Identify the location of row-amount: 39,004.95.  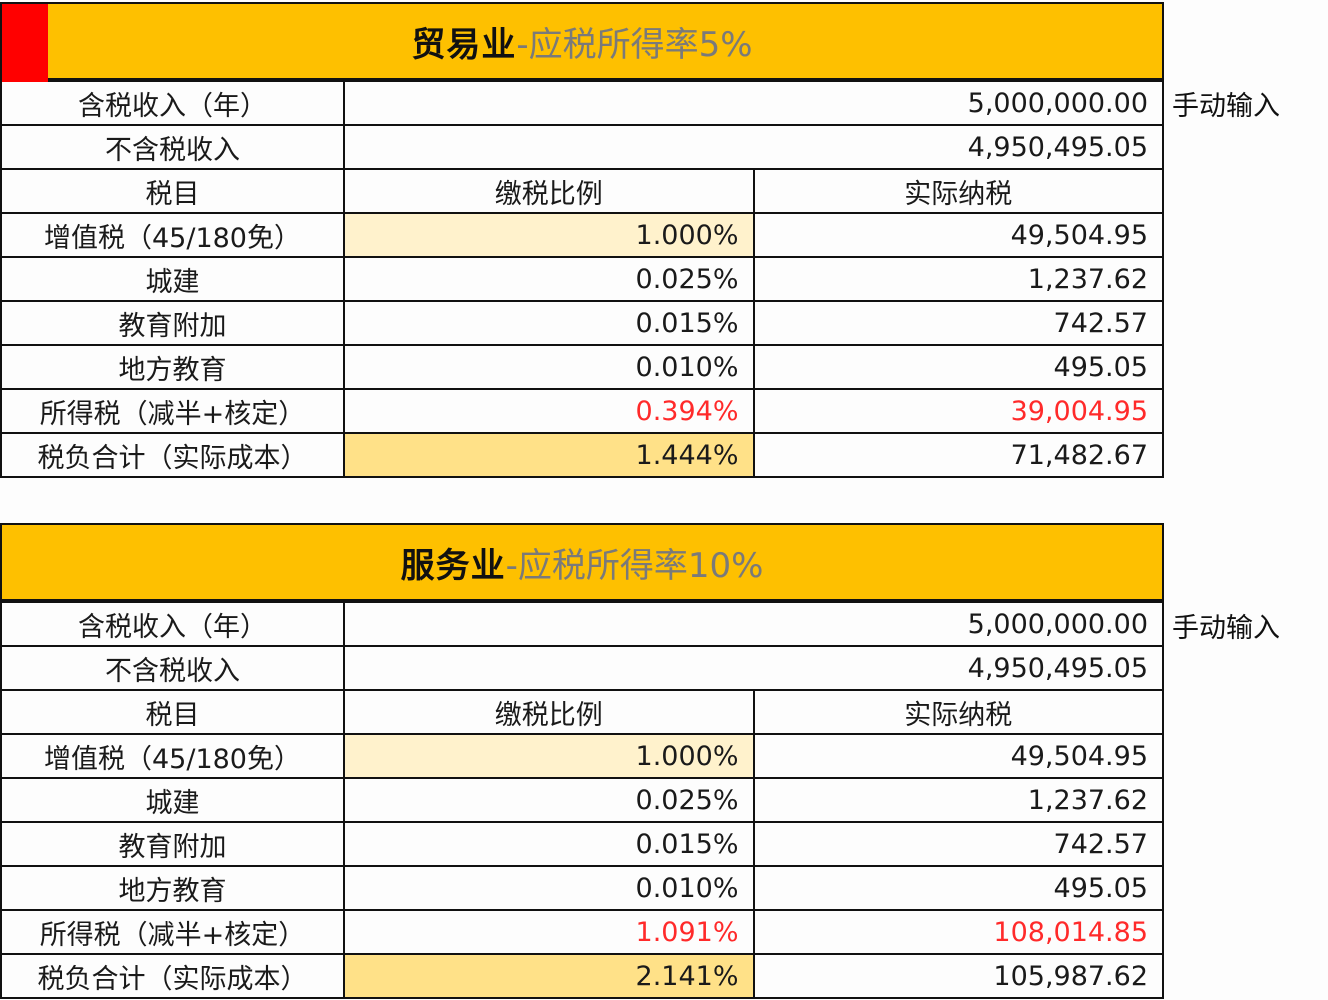
(958, 411).